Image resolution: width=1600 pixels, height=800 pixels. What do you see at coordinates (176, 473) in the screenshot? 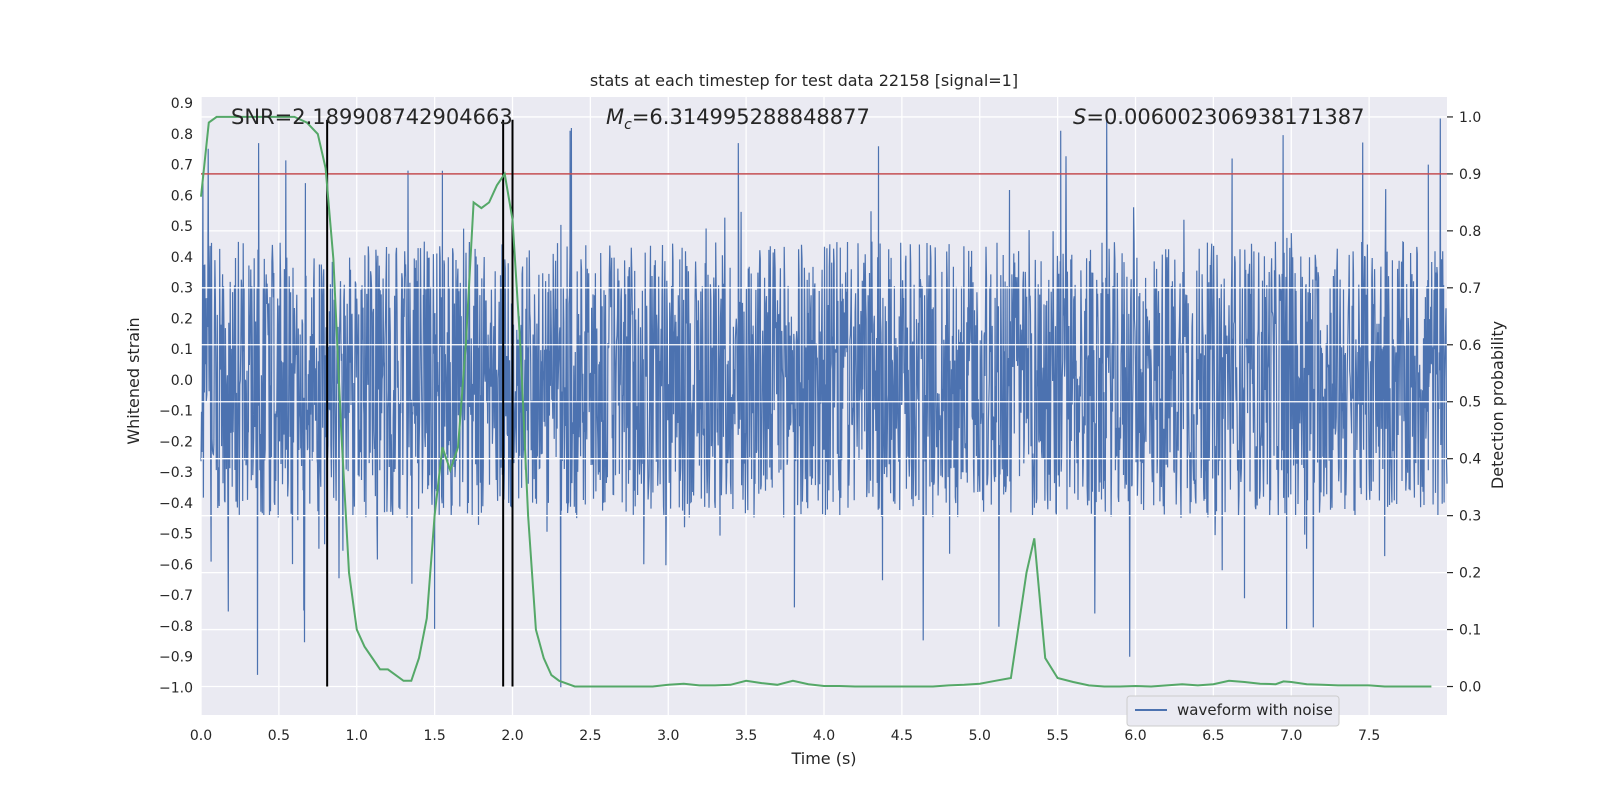
I see `y-tick-label: −0.3` at bounding box center [176, 473].